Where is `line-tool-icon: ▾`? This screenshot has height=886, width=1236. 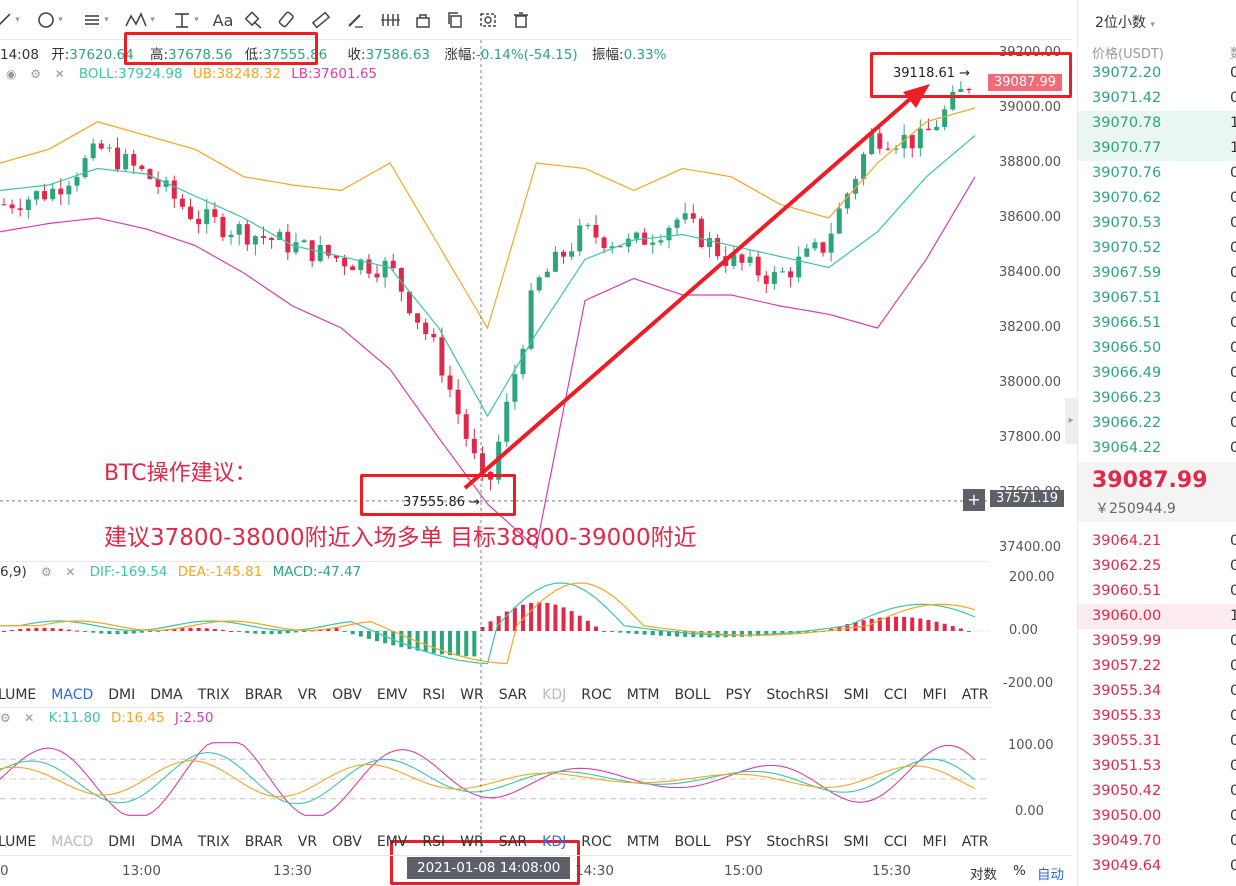
line-tool-icon: ▾ is located at coordinates (10, 20).